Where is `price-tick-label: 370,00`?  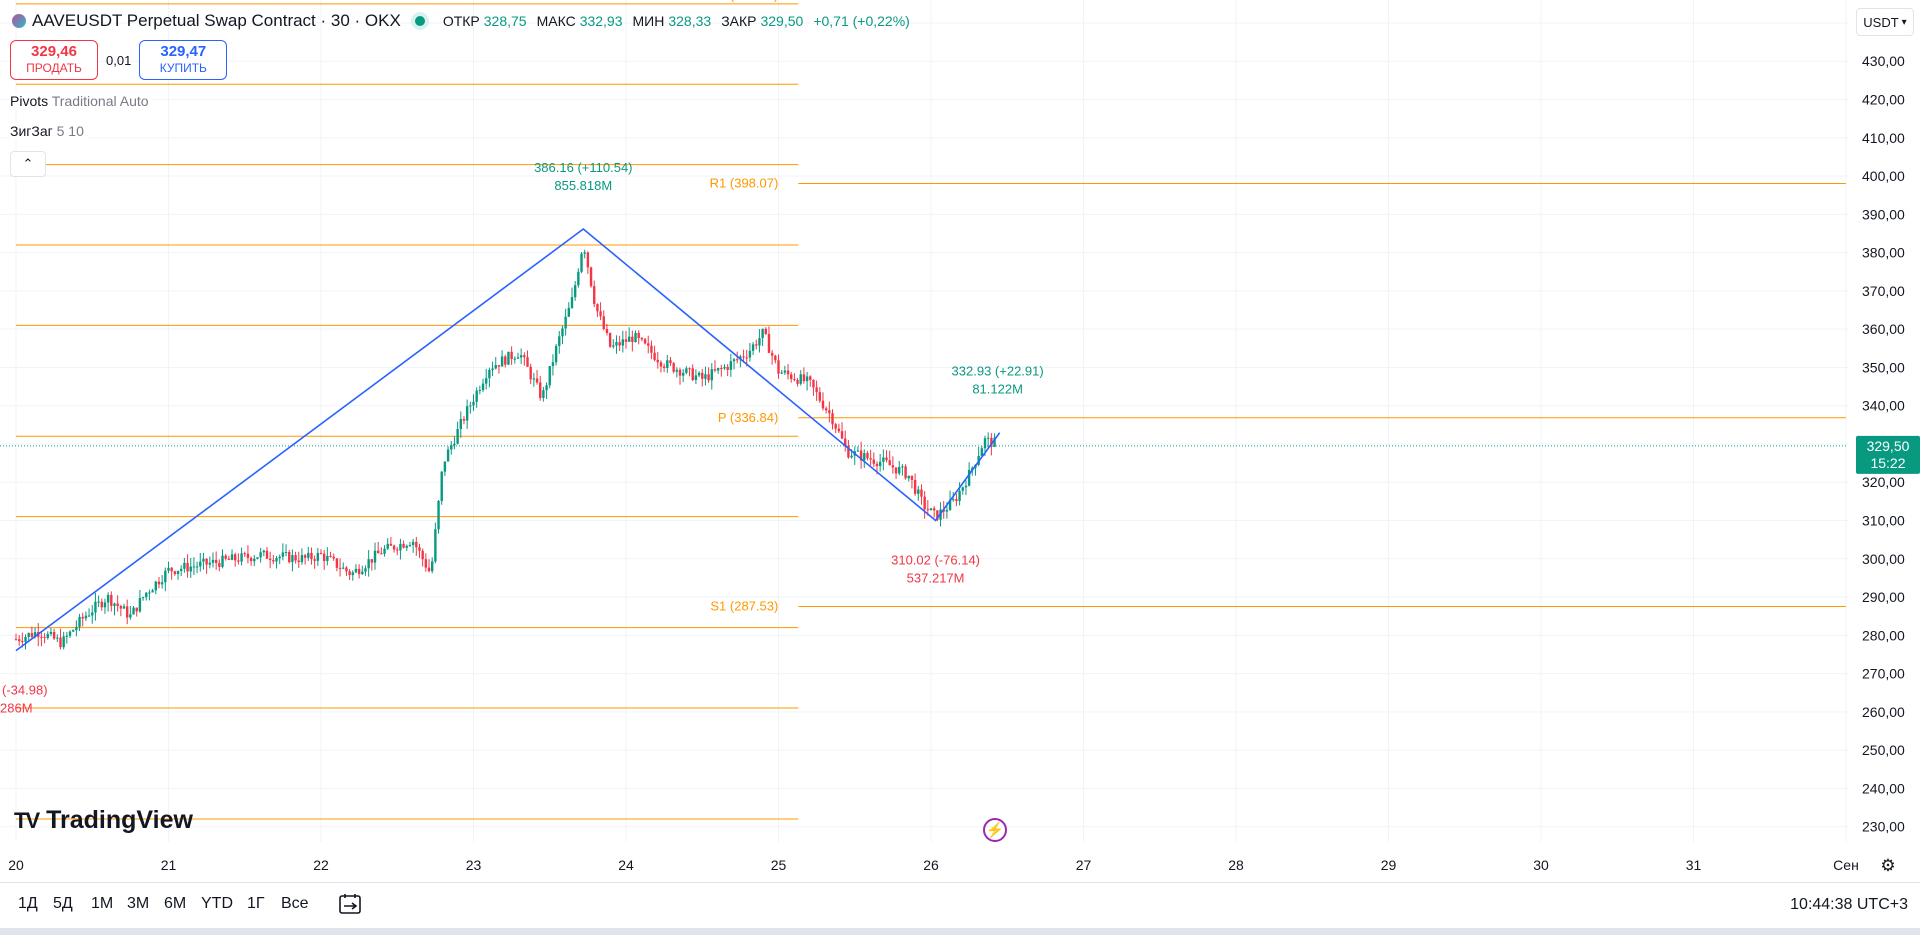
price-tick-label: 370,00 is located at coordinates (1883, 291).